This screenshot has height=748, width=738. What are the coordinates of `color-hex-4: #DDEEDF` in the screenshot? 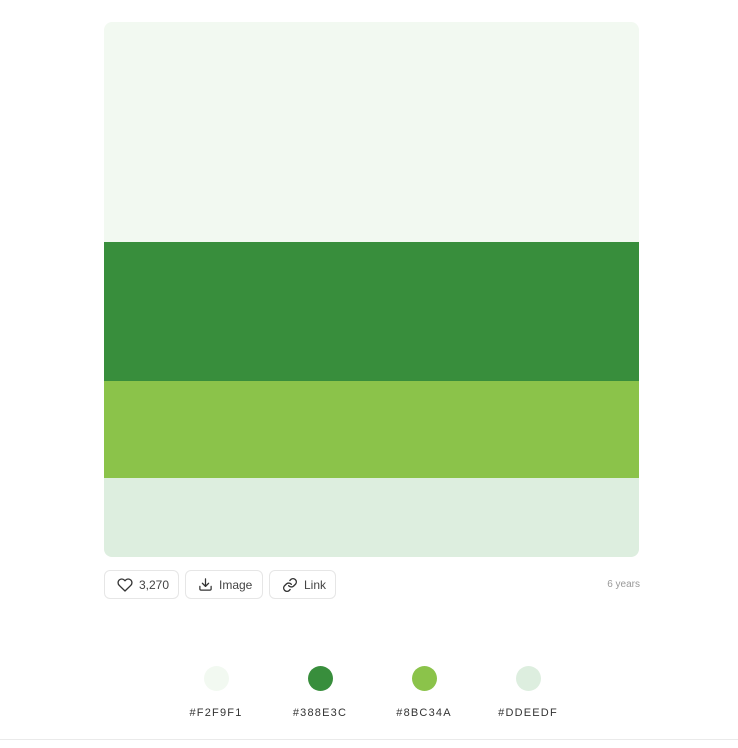 It's located at (528, 713).